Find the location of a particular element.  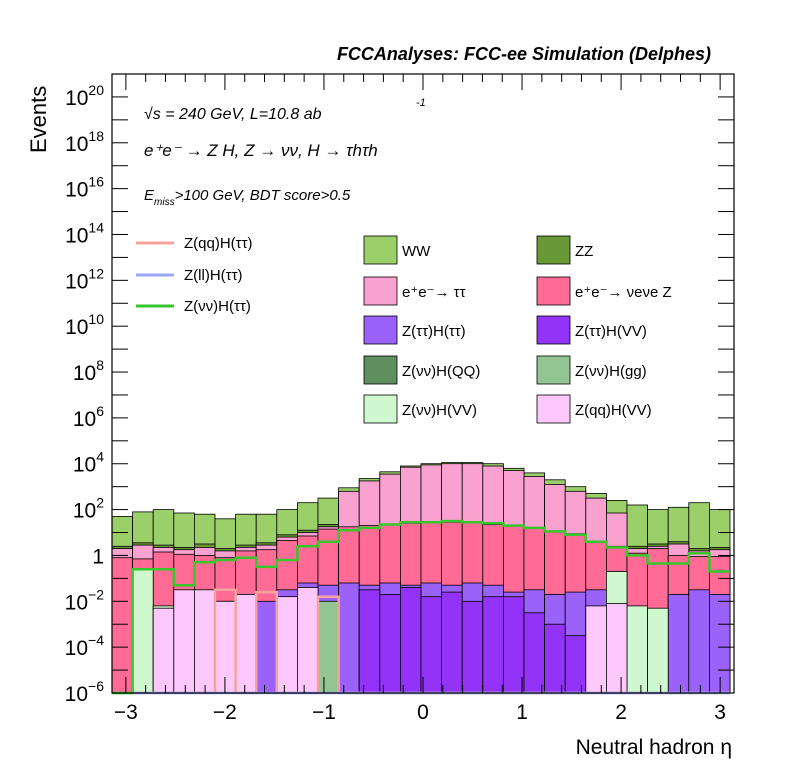

legend-label-Znn_HVV: Z(νν)H(VV) is located at coordinates (439, 410).